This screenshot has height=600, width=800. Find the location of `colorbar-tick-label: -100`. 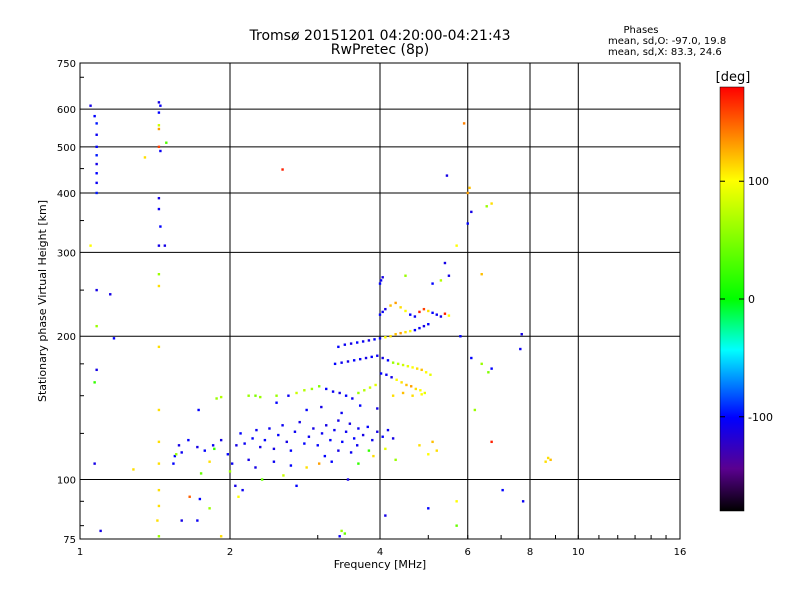

colorbar-tick-label: -100 is located at coordinates (760, 417).